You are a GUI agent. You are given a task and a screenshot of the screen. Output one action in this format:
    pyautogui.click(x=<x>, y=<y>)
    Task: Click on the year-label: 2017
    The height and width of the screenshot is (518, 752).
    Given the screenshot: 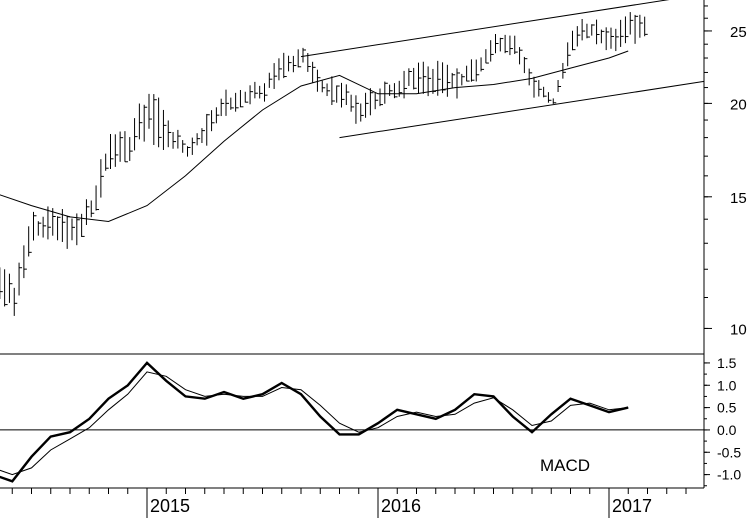 What is the action you would take?
    pyautogui.click(x=632, y=506)
    